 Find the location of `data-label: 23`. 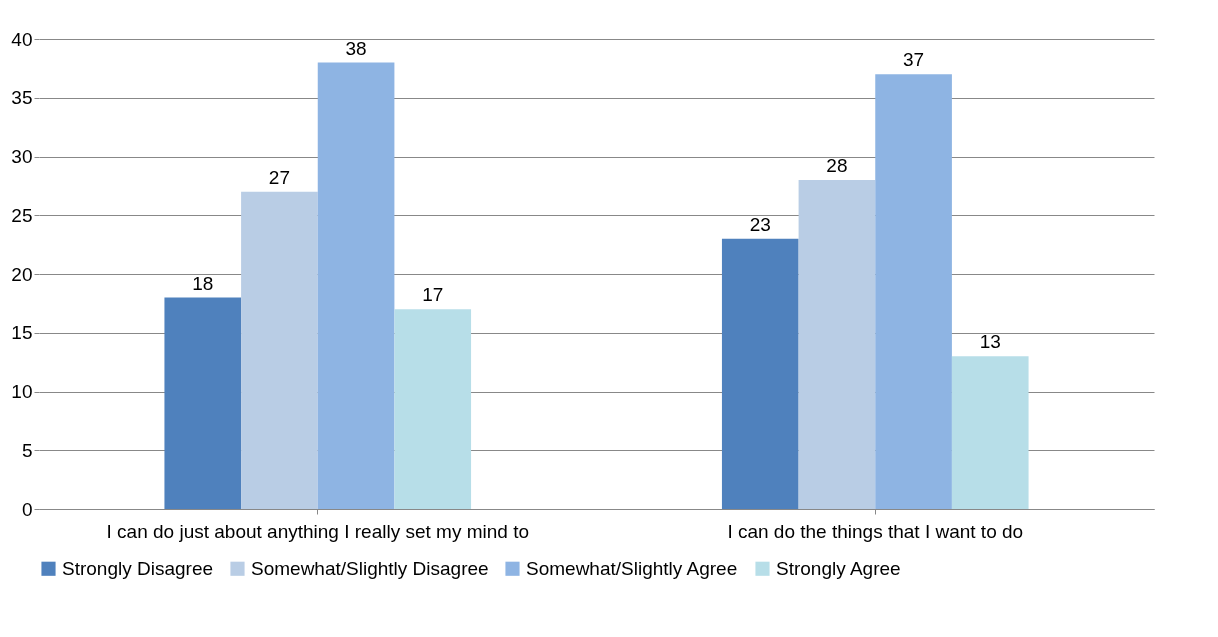

data-label: 23 is located at coordinates (760, 224).